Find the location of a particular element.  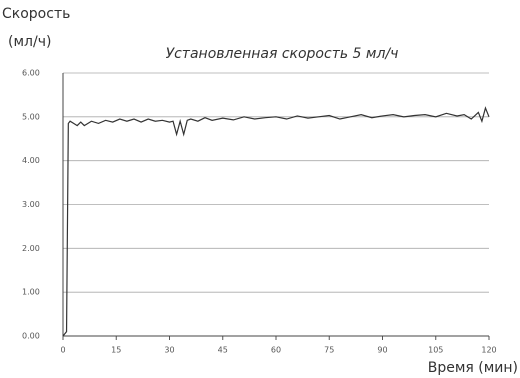

x-tick-label: 105 is located at coordinates (435, 350).